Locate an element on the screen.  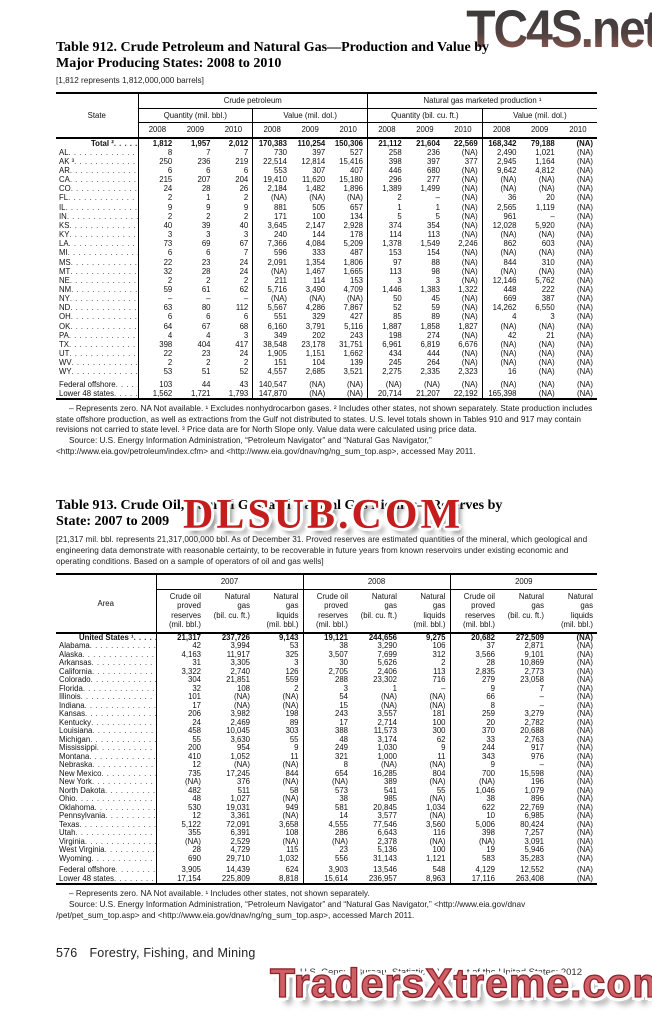
value-cell: 32 is located at coordinates (157, 271).